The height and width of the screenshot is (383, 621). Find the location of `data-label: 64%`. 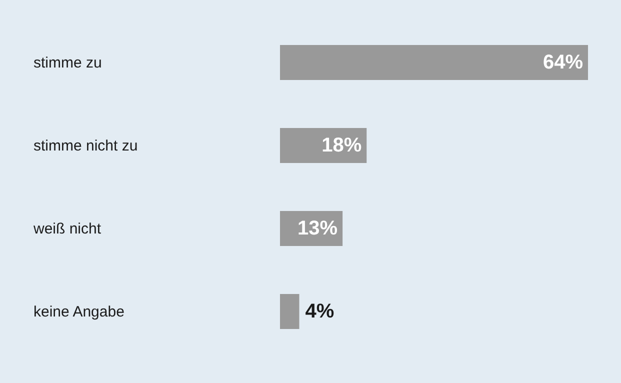

data-label: 64% is located at coordinates (563, 63).